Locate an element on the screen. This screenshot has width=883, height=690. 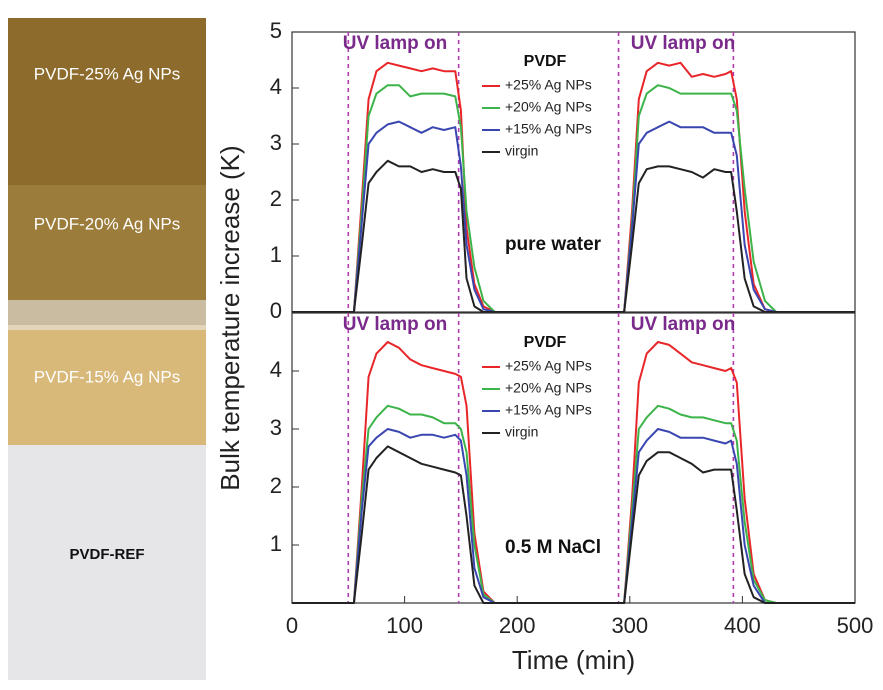
x-tick-label: 300 is located at coordinates (629, 625).